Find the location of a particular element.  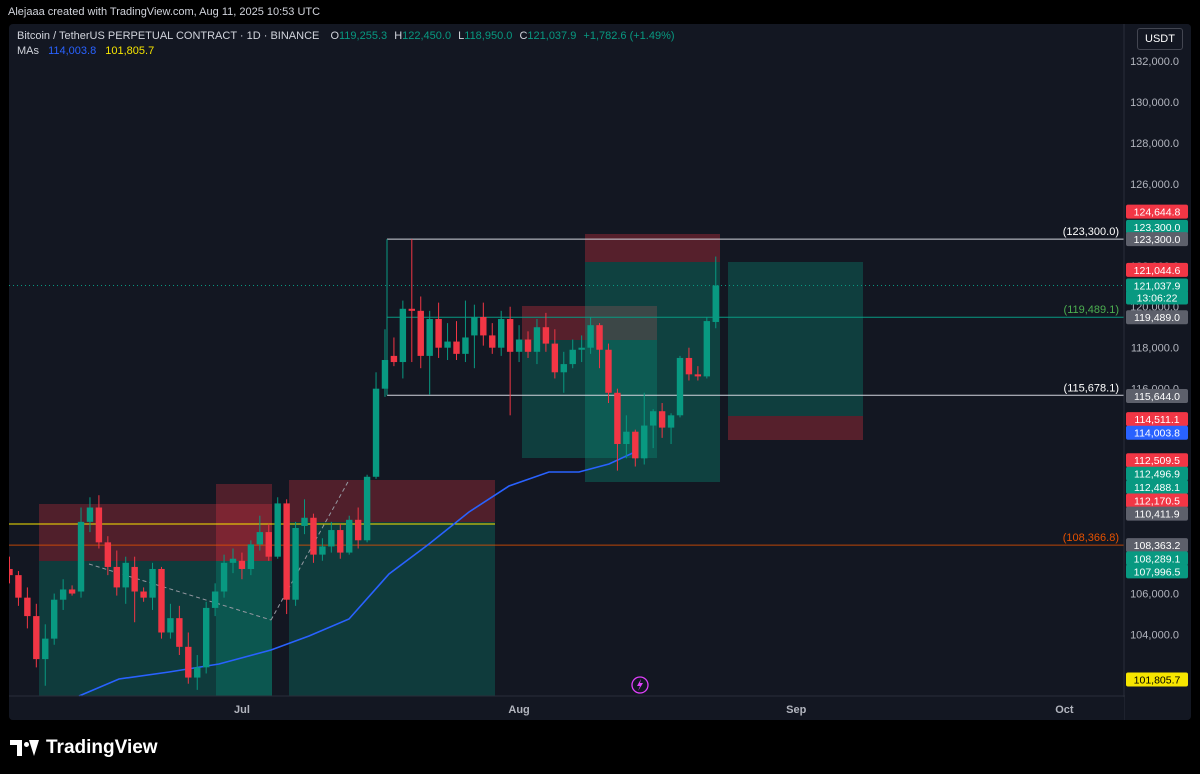

price-tag: 124,644.8 is located at coordinates (1157, 211).